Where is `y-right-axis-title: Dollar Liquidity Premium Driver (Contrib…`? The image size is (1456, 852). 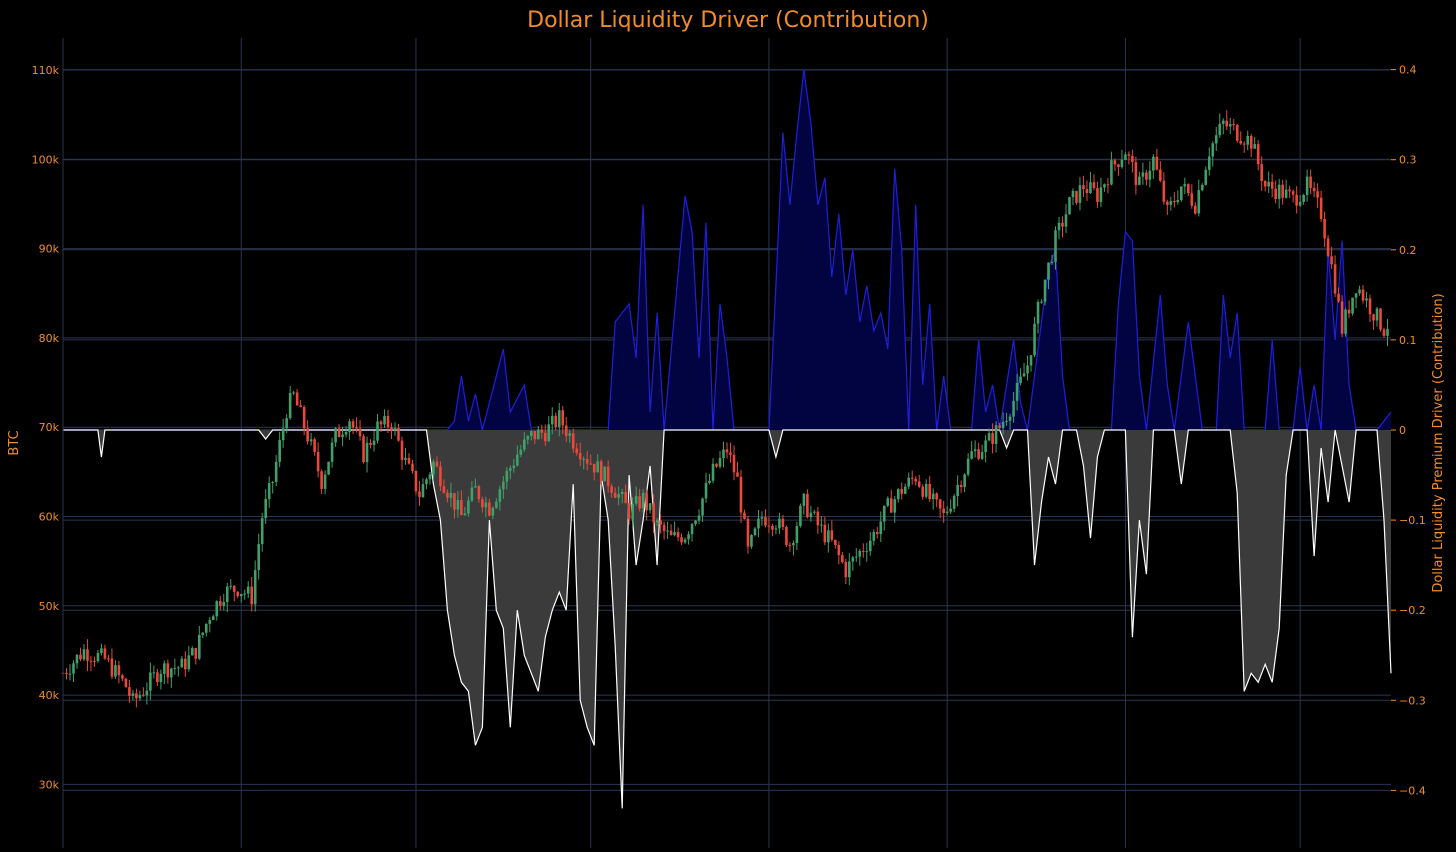
y-right-axis-title: Dollar Liquidity Premium Driver (Contrib… is located at coordinates (1438, 442).